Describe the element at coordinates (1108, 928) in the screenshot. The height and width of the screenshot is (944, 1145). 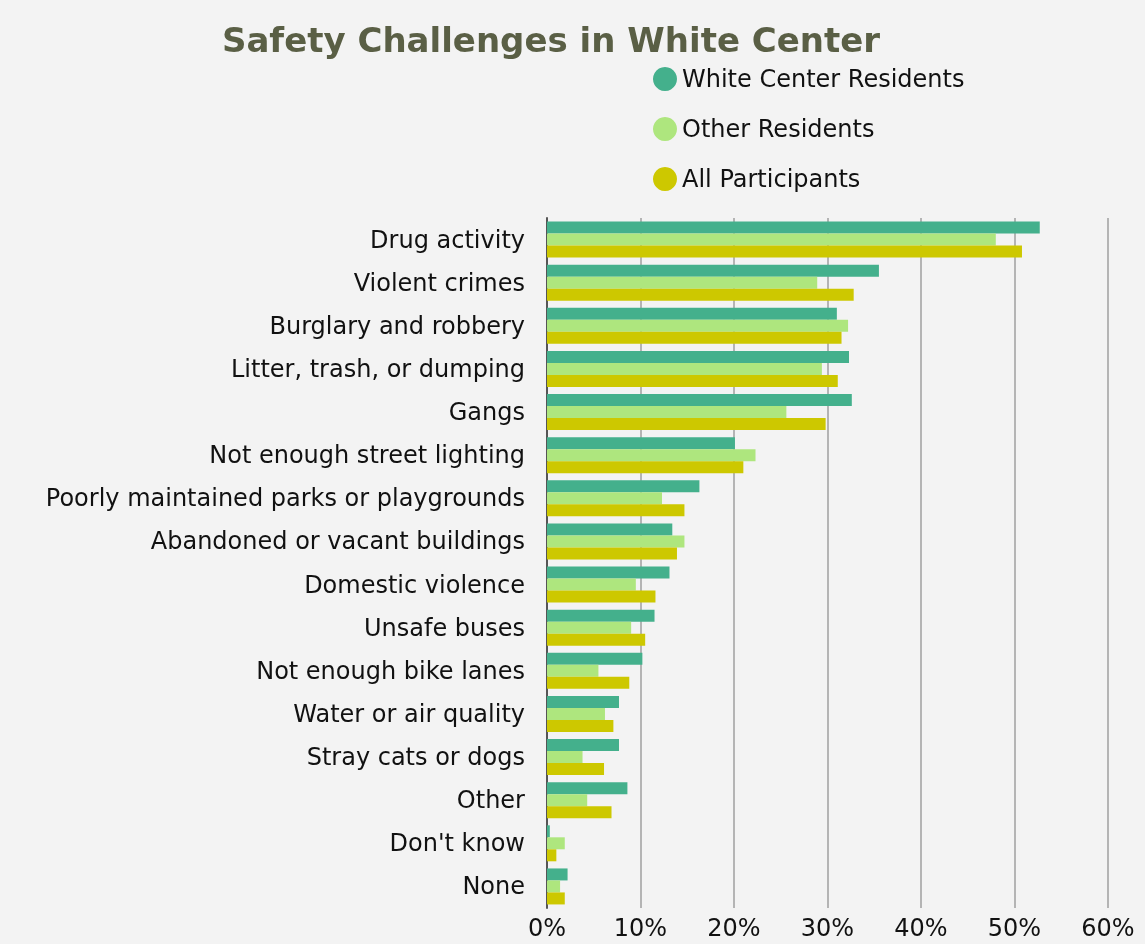
I see `x-tick-label: 60%` at that location.